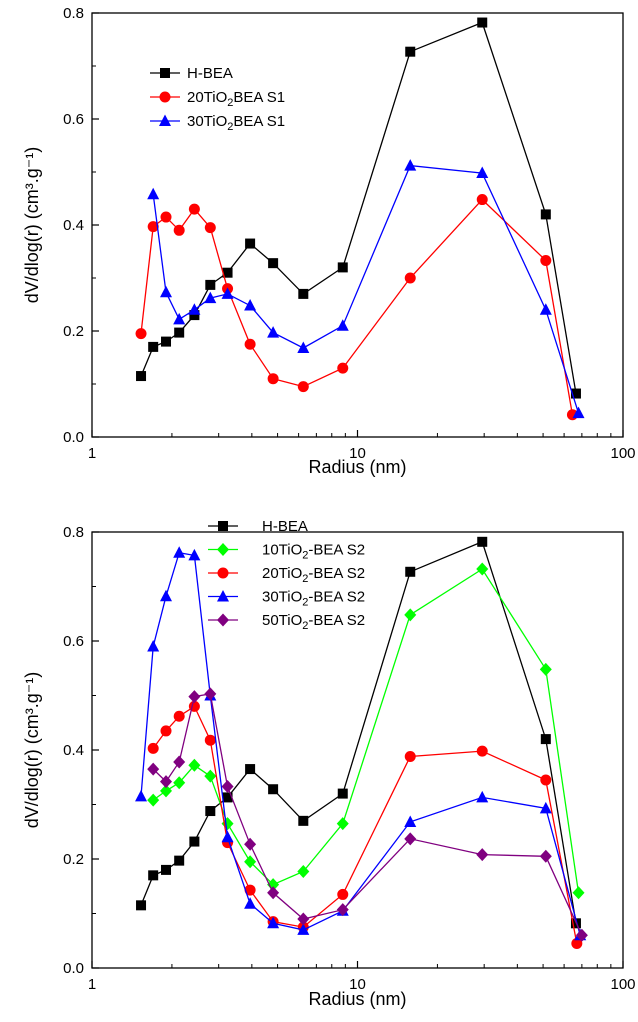 This screenshot has width=638, height=1022. What do you see at coordinates (236, 99) in the screenshot?
I see `legend-label: 20TiO2BEA S1` at bounding box center [236, 99].